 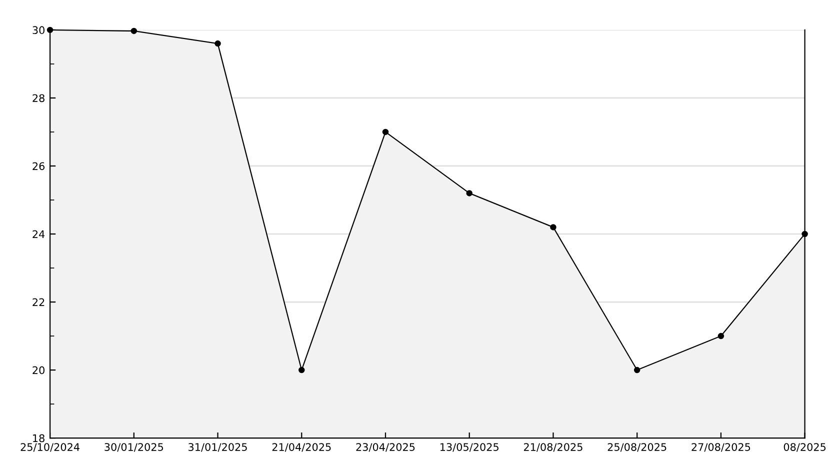 I want to click on x-tick-label: 21/08/2025, so click(x=553, y=447).